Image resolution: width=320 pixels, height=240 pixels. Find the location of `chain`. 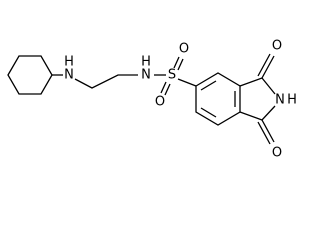

chain is located at coordinates (106, 81).